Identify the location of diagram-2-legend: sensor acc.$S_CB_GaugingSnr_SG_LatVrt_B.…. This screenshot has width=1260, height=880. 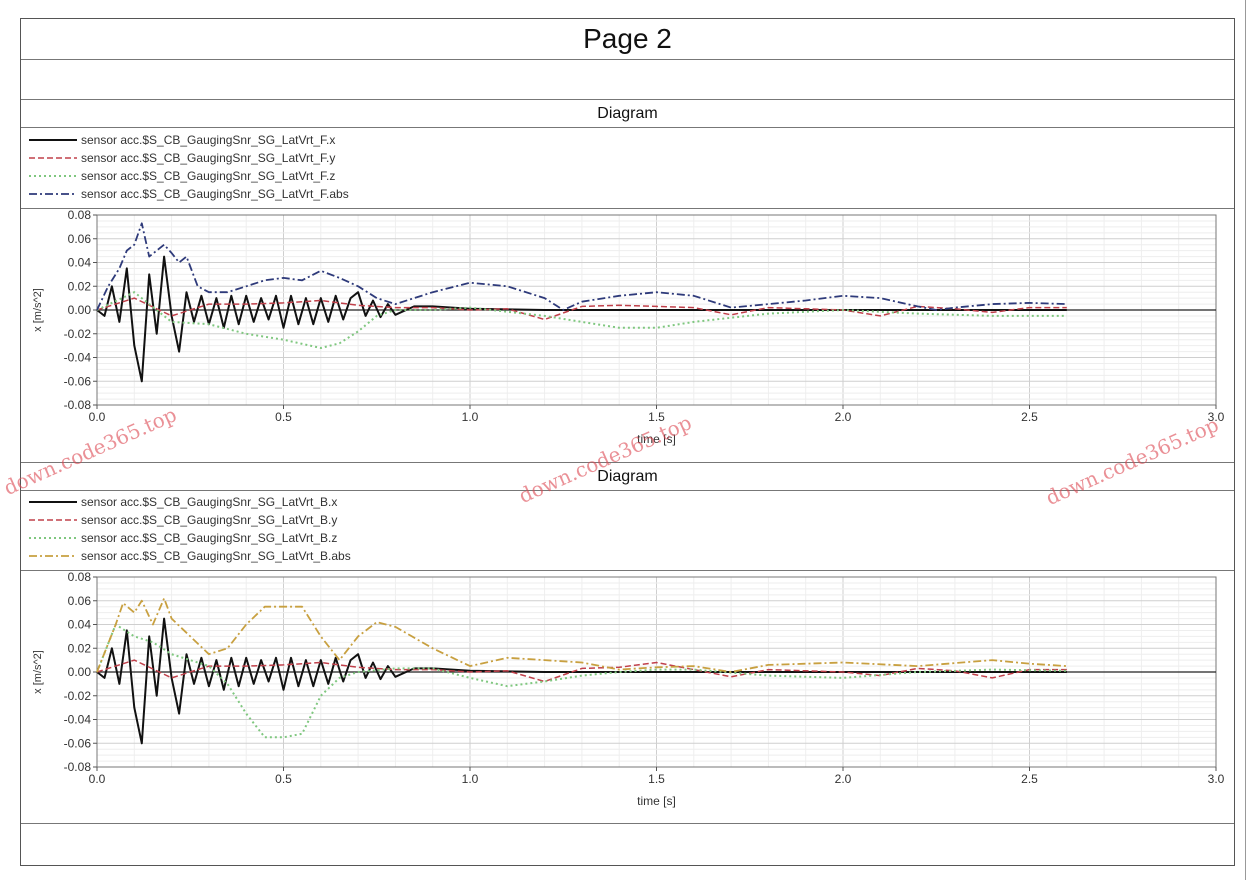
(627, 531).